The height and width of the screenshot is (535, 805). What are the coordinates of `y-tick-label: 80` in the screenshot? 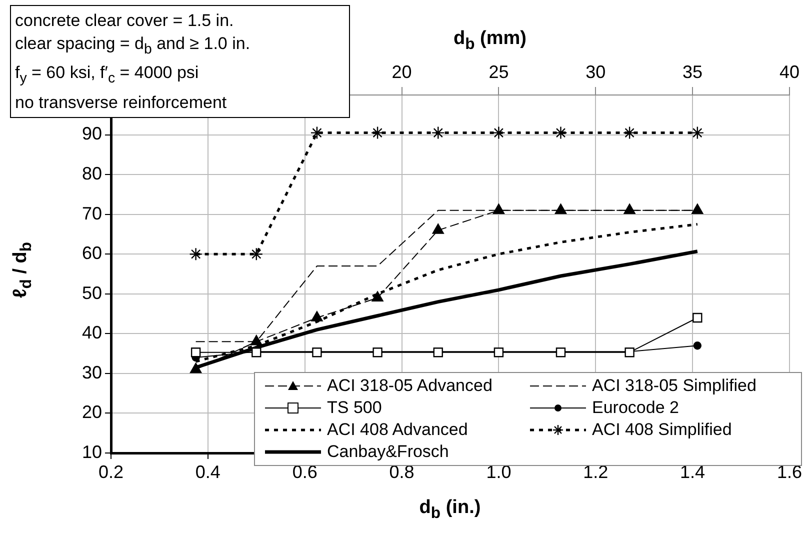 It's located at (92, 174).